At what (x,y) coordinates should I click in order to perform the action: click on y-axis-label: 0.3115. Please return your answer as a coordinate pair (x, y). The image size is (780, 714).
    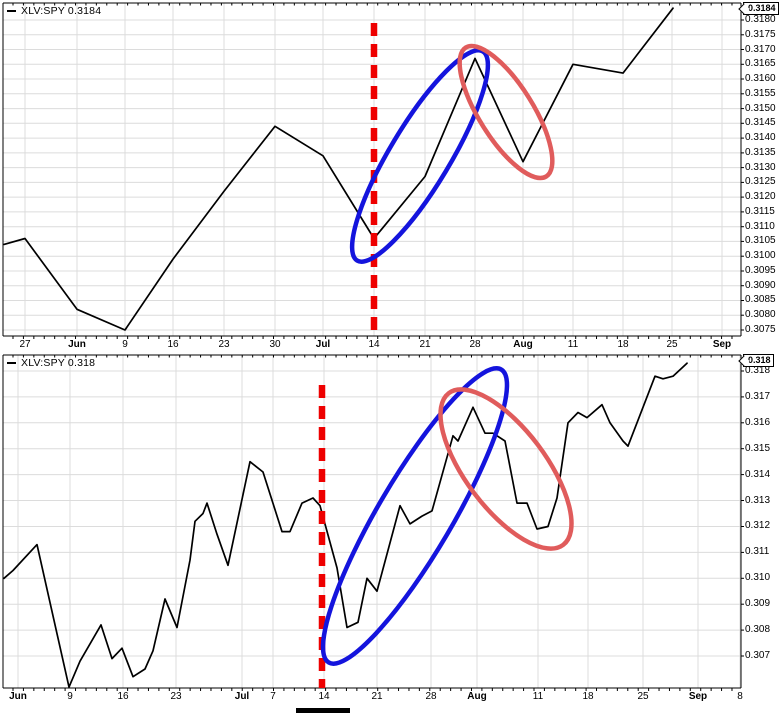
    Looking at the image, I should click on (760, 211).